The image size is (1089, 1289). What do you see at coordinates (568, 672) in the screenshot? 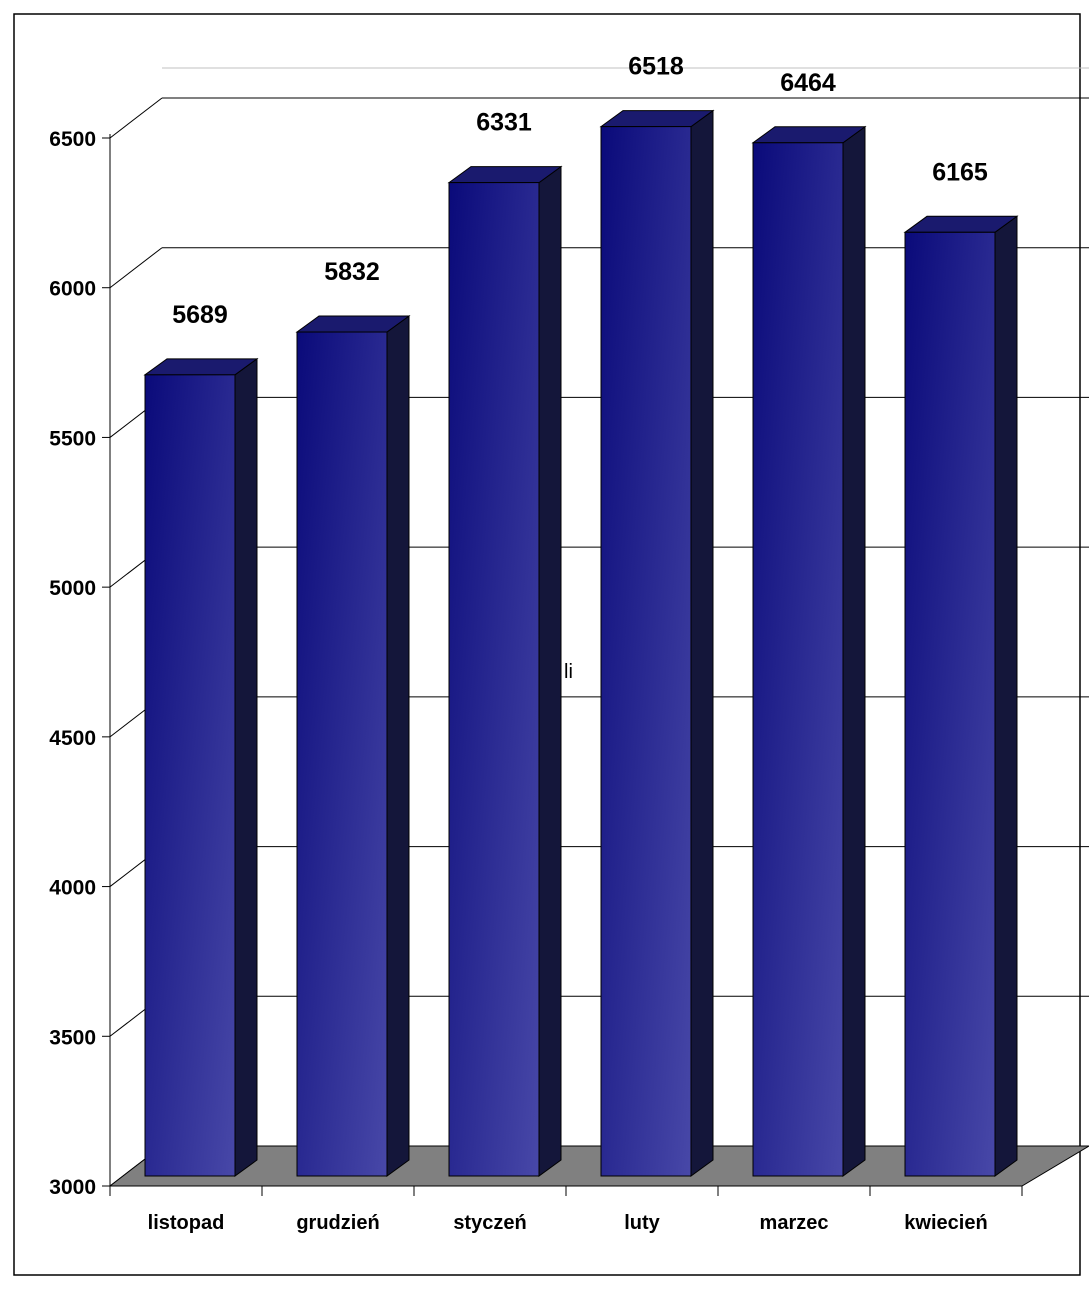
I see `annotation-text: li` at bounding box center [568, 672].